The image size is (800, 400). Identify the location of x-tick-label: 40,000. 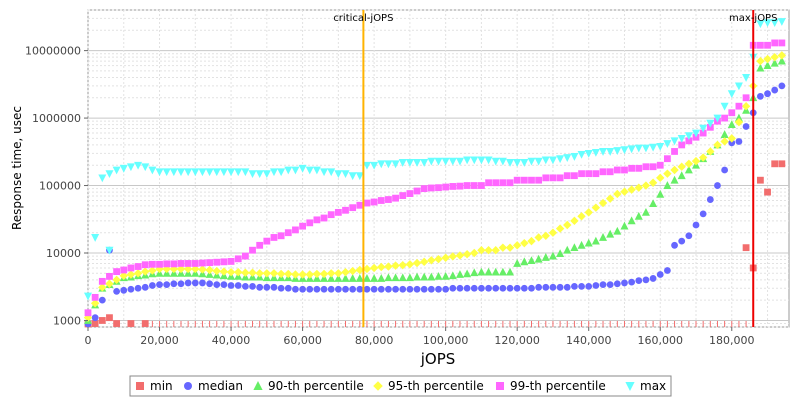
(231, 340).